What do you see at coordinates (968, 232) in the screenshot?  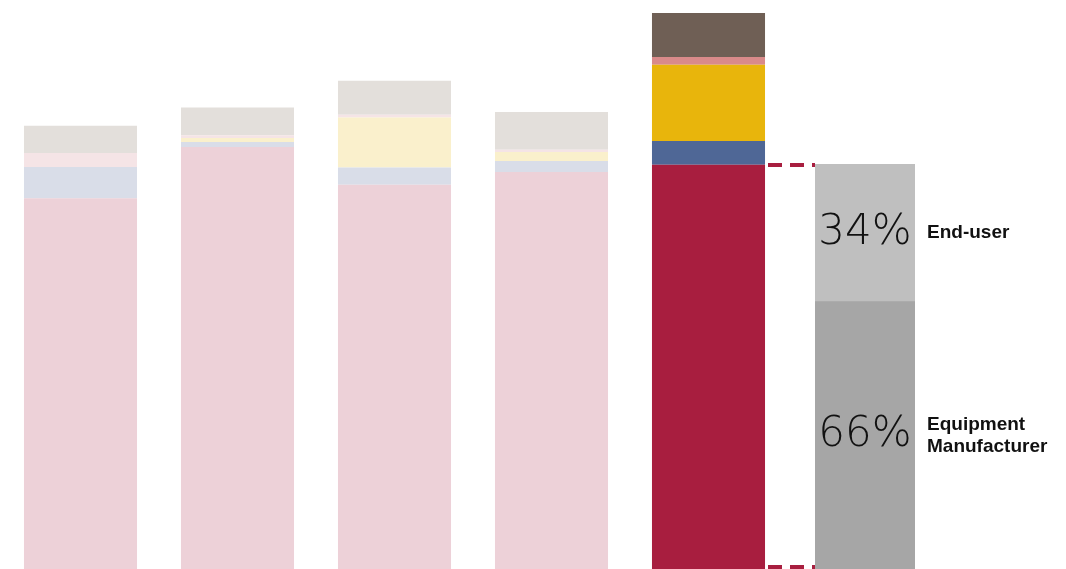 I see `text: End-user` at bounding box center [968, 232].